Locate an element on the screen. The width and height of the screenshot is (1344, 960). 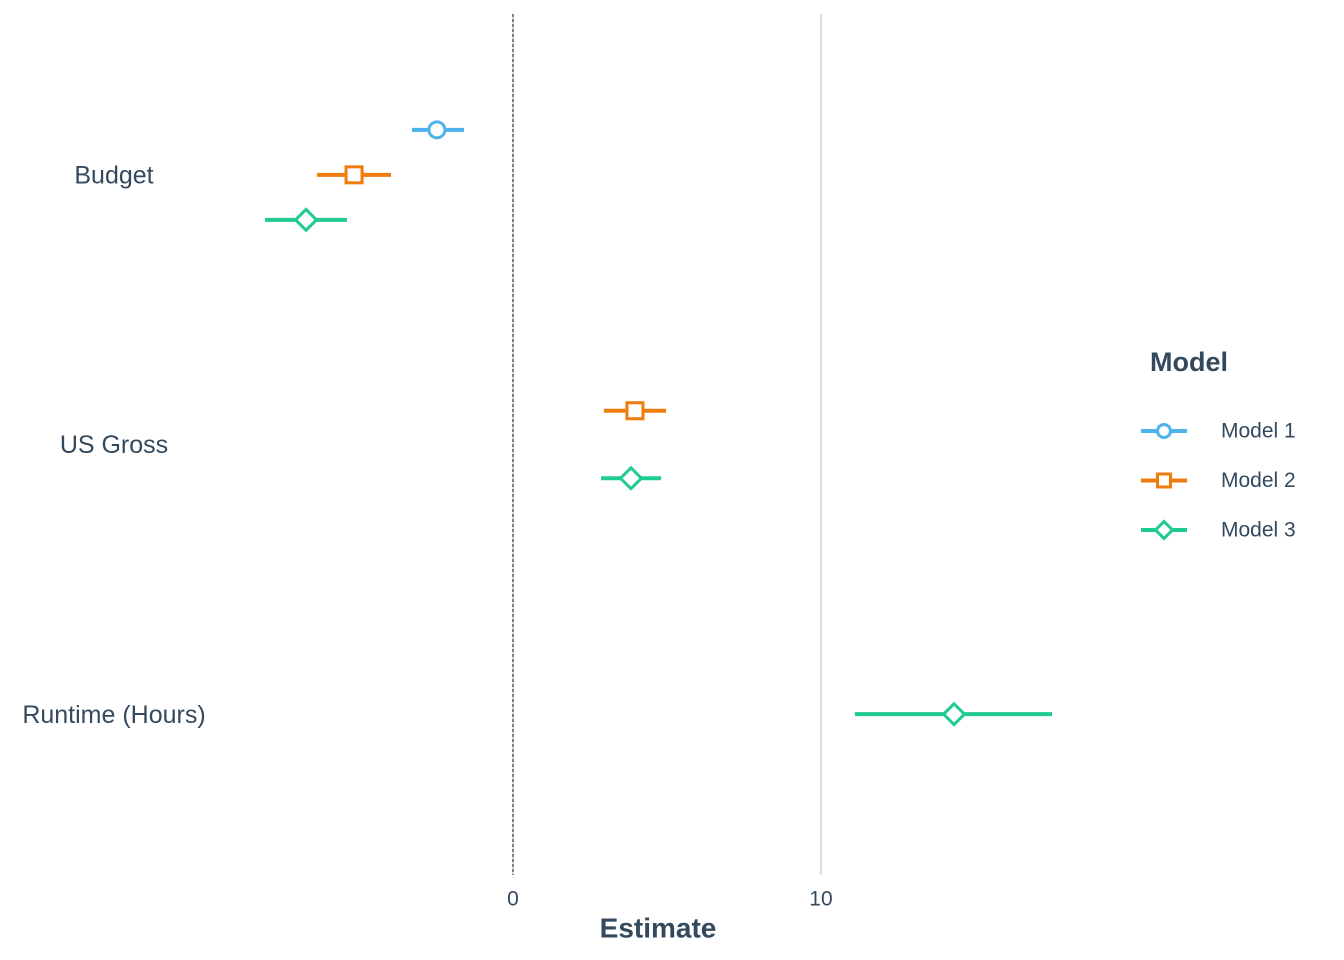
legend-title: Model is located at coordinates (1189, 362).